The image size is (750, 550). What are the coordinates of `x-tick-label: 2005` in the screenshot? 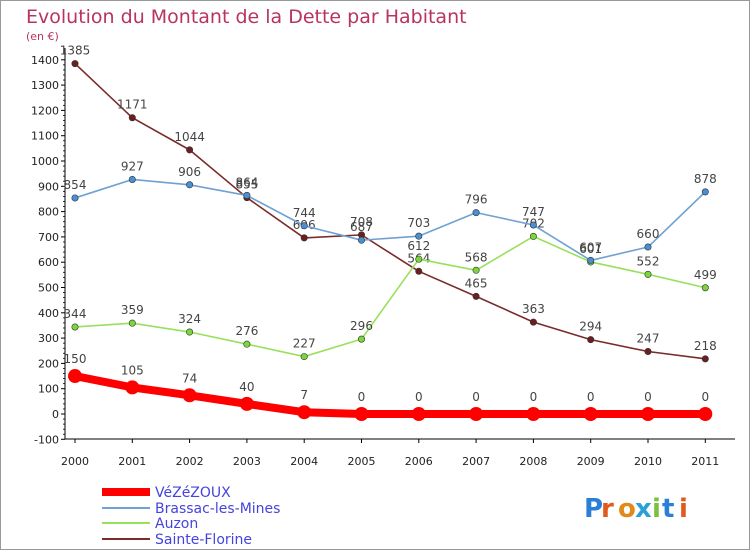 It's located at (362, 461).